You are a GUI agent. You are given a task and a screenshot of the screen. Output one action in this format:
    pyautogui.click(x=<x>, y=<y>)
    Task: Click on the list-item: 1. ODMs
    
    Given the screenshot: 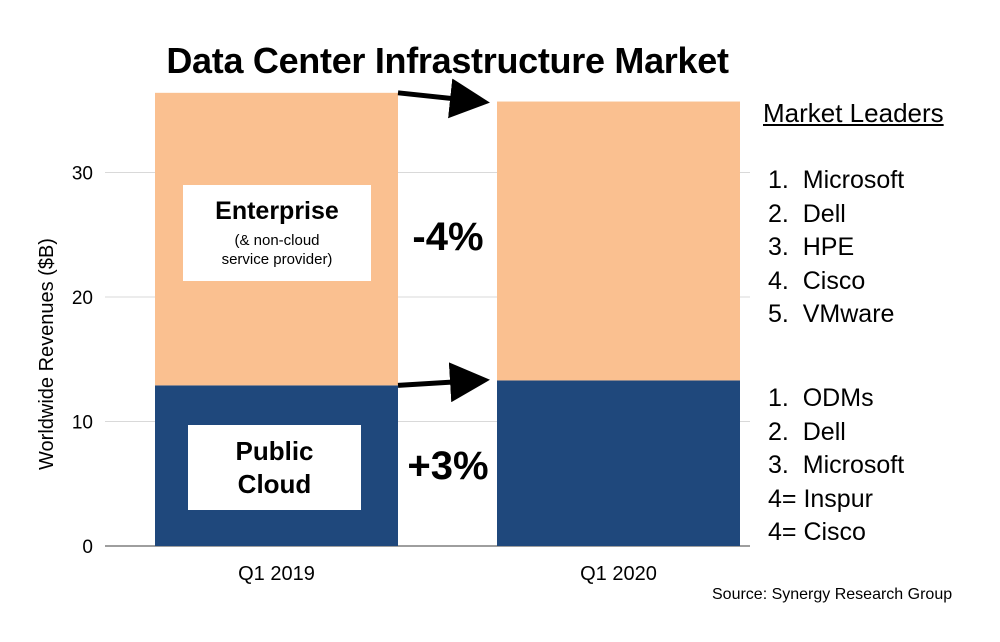 What is the action you would take?
    pyautogui.click(x=821, y=398)
    